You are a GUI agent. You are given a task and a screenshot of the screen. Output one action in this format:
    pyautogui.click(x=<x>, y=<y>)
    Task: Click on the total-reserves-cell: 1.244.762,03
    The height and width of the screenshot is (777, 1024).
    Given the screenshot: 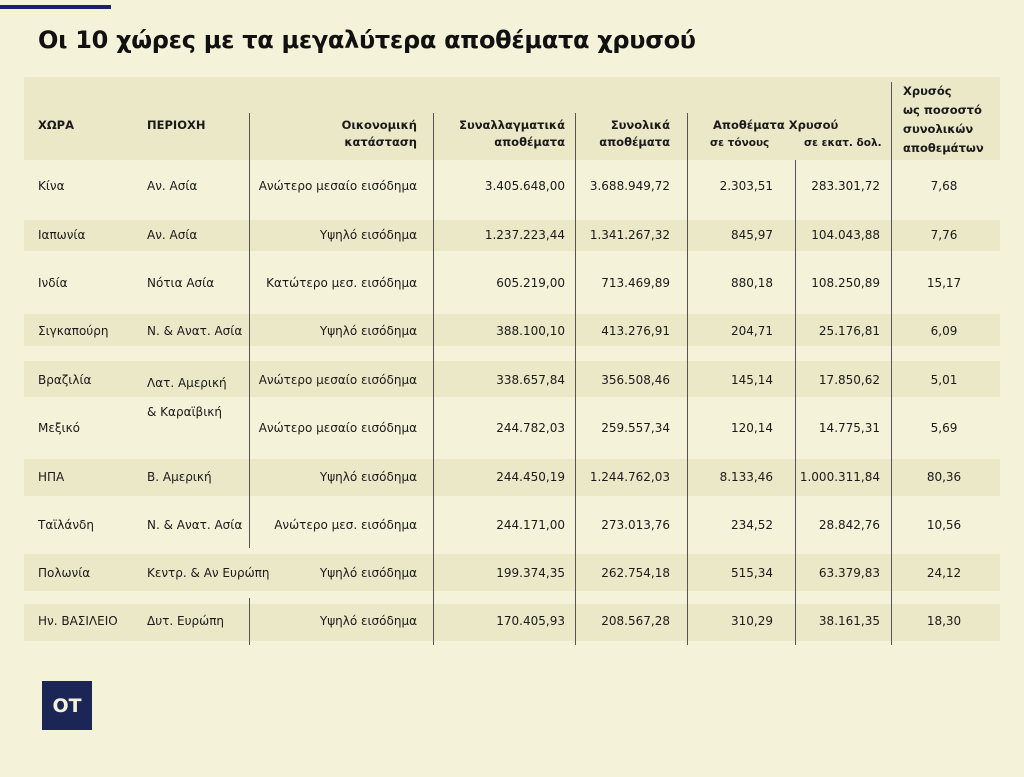 What is the action you would take?
    pyautogui.click(x=629, y=477)
    